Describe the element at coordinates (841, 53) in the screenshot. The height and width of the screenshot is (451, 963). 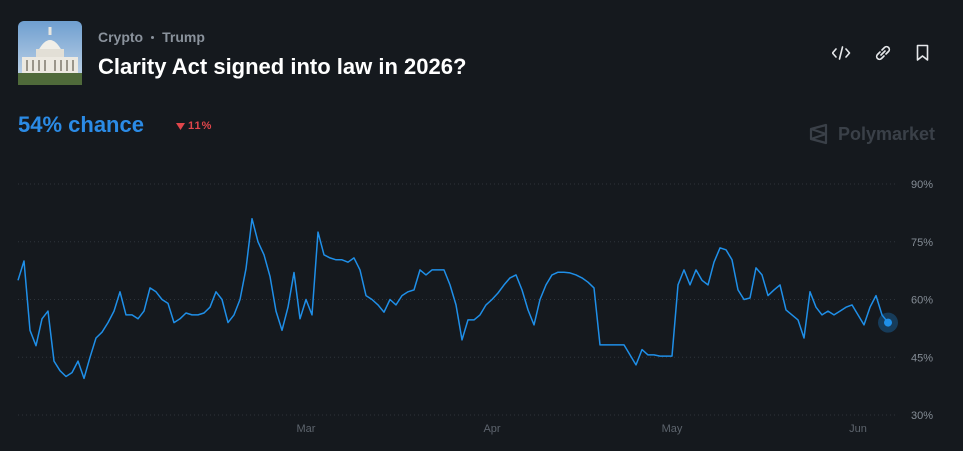
I see `embed-button` at that location.